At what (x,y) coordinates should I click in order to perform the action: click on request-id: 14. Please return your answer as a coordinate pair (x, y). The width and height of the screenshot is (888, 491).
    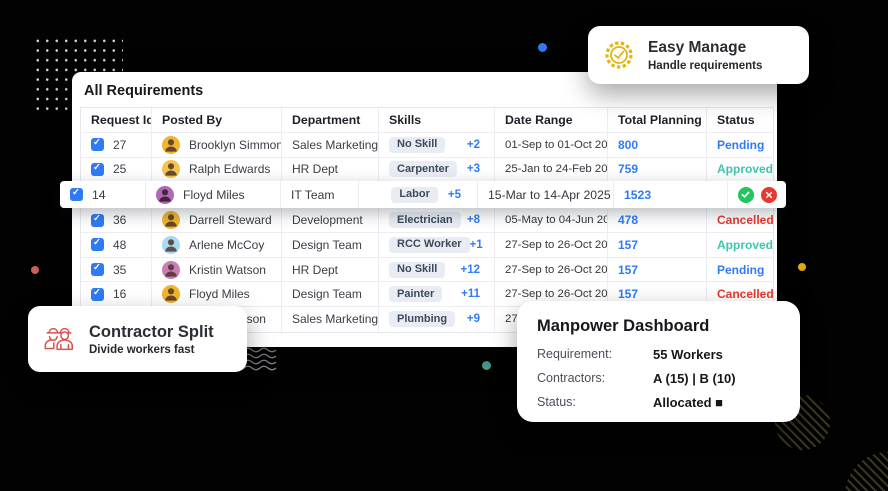
    Looking at the image, I should click on (99, 194).